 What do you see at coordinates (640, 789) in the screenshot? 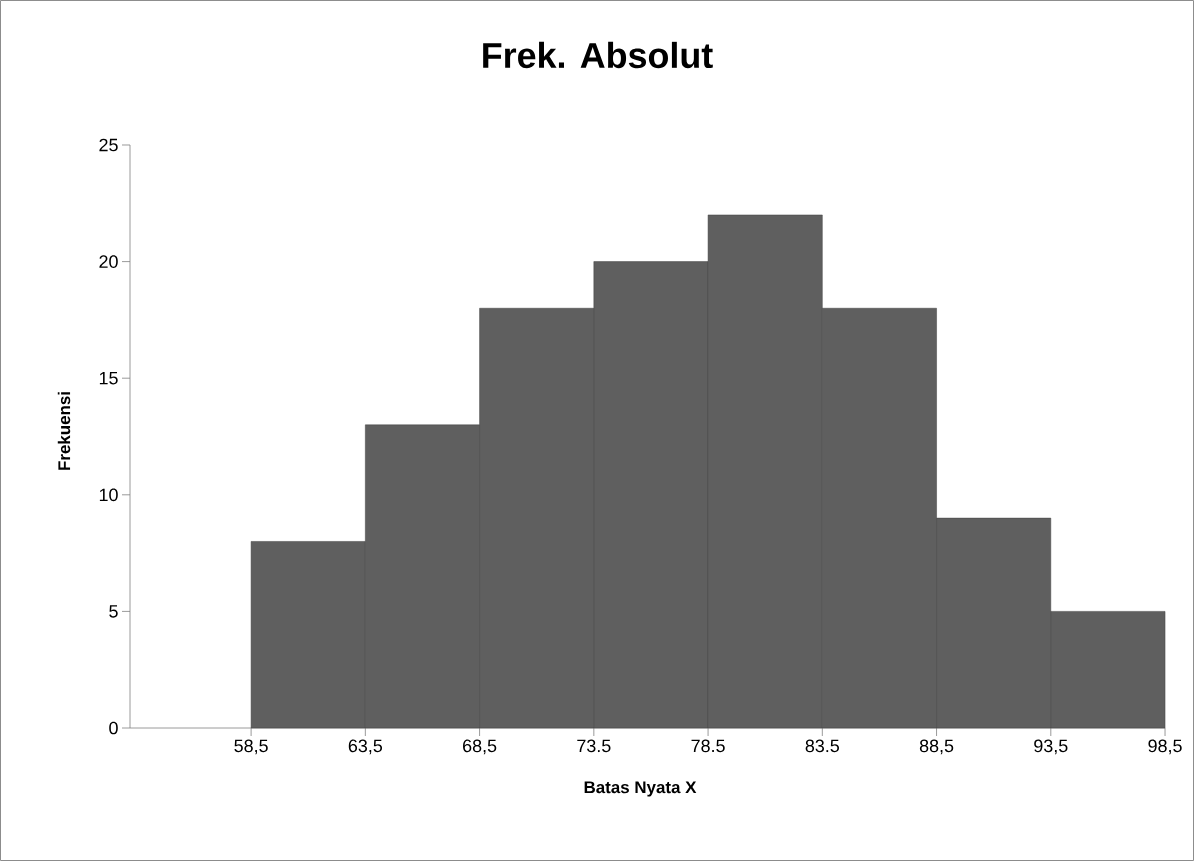
I see `x-axis-title: Batas Nyata X` at bounding box center [640, 789].